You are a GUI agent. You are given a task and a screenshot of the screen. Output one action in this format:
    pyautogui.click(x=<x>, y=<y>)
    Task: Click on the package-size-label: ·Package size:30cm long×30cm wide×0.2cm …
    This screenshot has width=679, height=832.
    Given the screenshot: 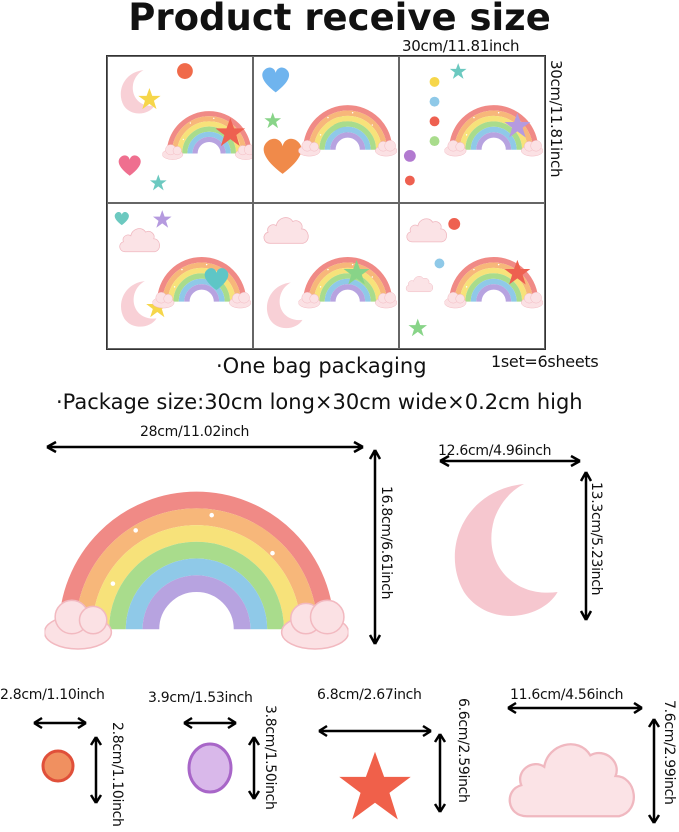 What is the action you would take?
    pyautogui.click(x=319, y=402)
    